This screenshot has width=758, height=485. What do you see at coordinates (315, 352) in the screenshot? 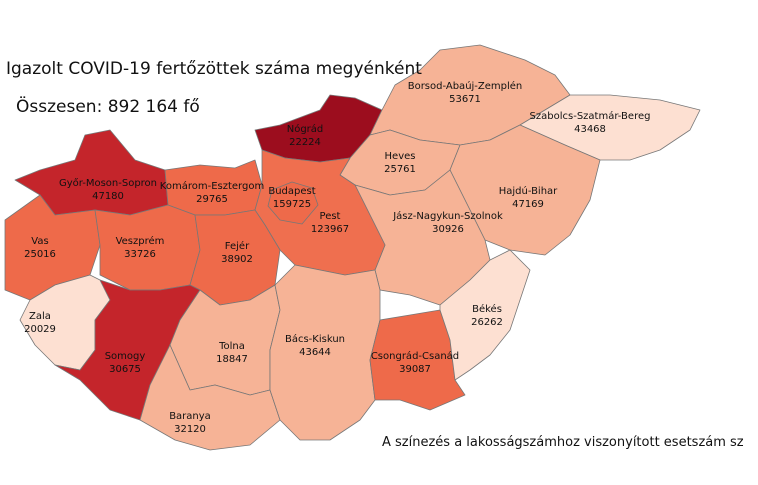
I see `county-value: 43644` at bounding box center [315, 352].